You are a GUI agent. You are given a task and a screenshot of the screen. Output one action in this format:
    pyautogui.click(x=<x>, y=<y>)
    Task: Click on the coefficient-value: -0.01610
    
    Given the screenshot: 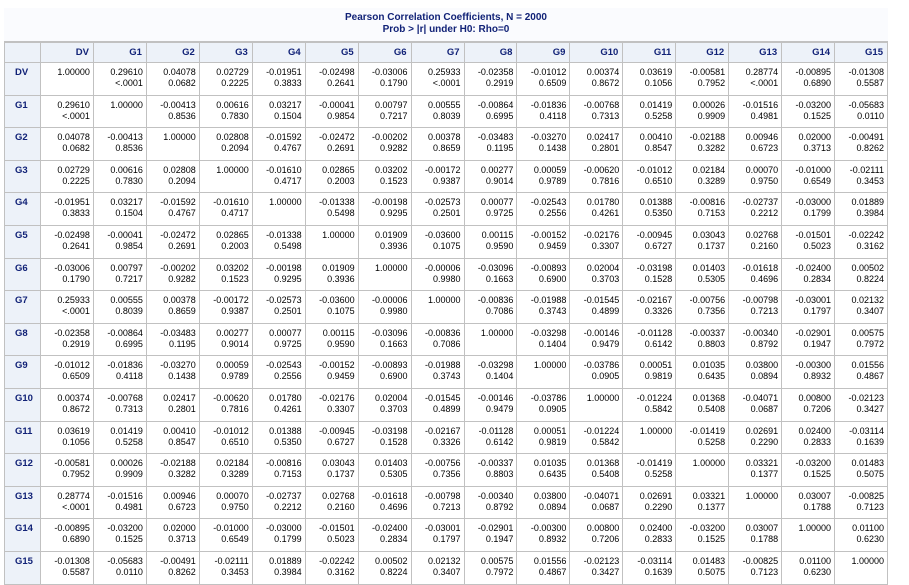 What is the action you would take?
    pyautogui.click(x=231, y=202)
    